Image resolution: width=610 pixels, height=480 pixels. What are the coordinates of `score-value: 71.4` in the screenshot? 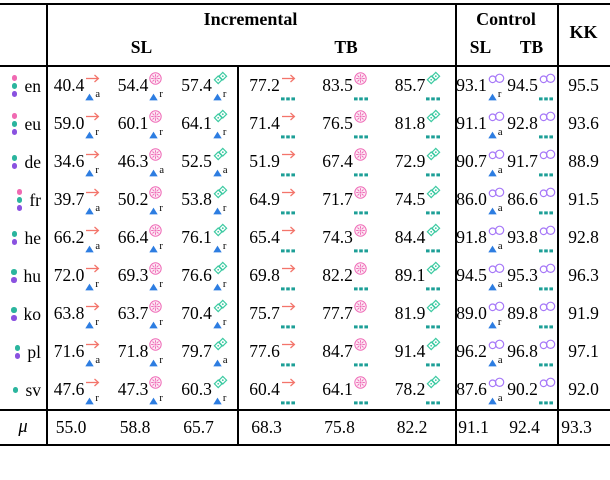 It's located at (264, 123).